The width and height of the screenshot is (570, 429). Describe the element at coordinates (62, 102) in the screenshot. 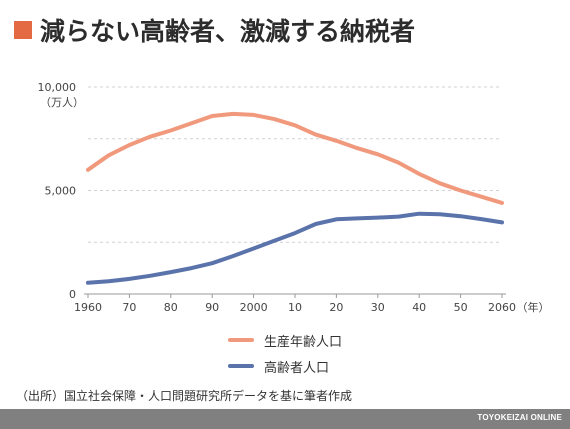

I see `y-unit-label: （万人）` at that location.